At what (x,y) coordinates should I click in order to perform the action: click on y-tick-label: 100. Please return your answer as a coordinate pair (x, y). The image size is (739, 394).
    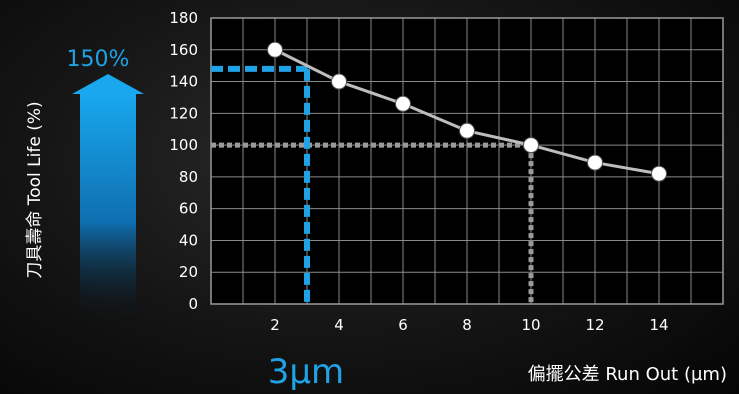
    Looking at the image, I should click on (183, 145).